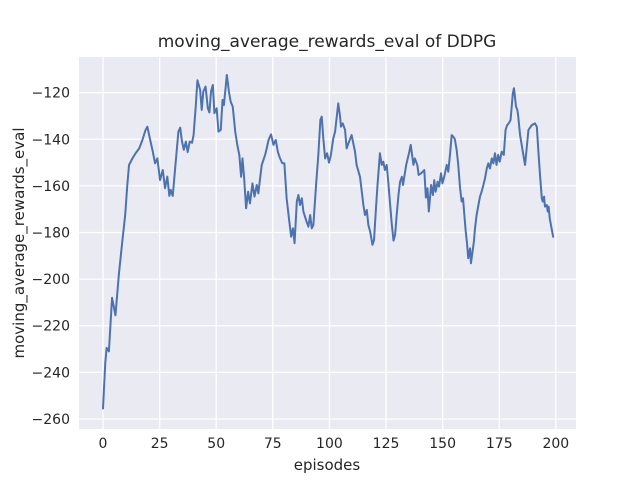  I want to click on x-tick-label: 50, so click(216, 444).